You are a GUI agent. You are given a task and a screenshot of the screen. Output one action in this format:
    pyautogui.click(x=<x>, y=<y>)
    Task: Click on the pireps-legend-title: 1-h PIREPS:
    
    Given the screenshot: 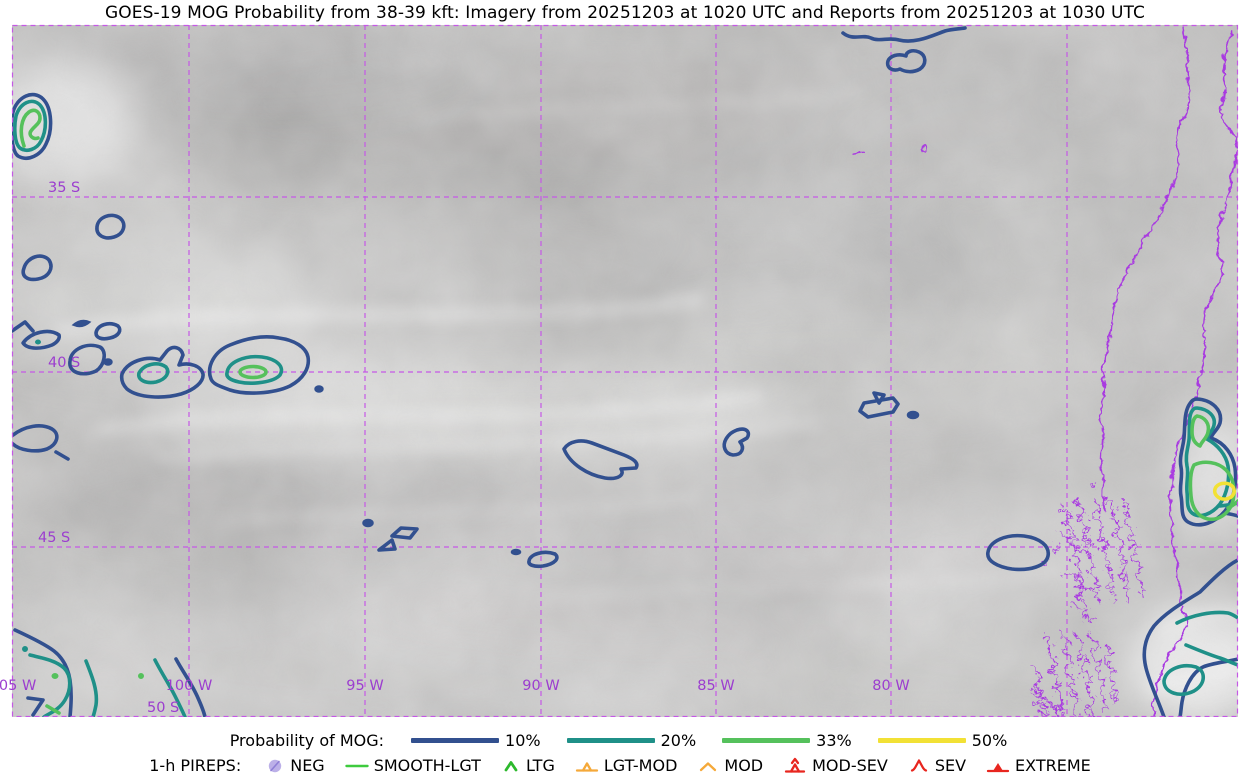 What is the action you would take?
    pyautogui.click(x=195, y=765)
    